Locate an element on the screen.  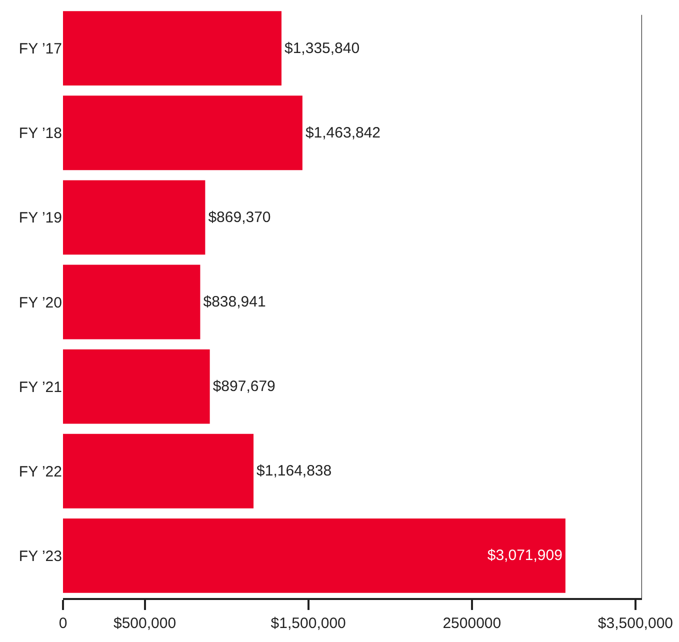
y-tick-label: FY ’17 is located at coordinates (40, 49).